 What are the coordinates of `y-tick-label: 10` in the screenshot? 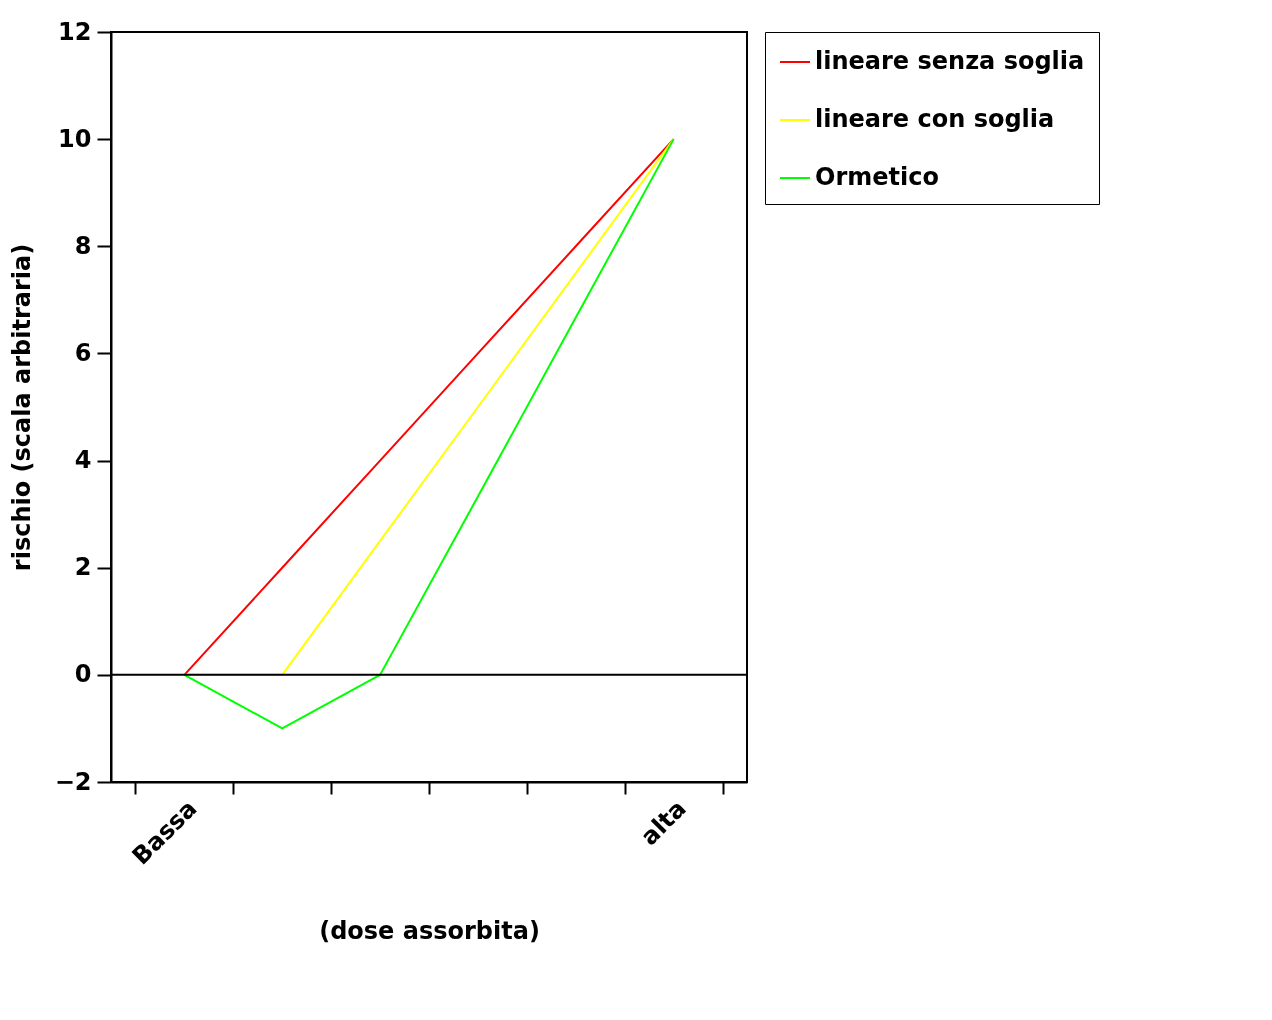 It's located at (75, 138).